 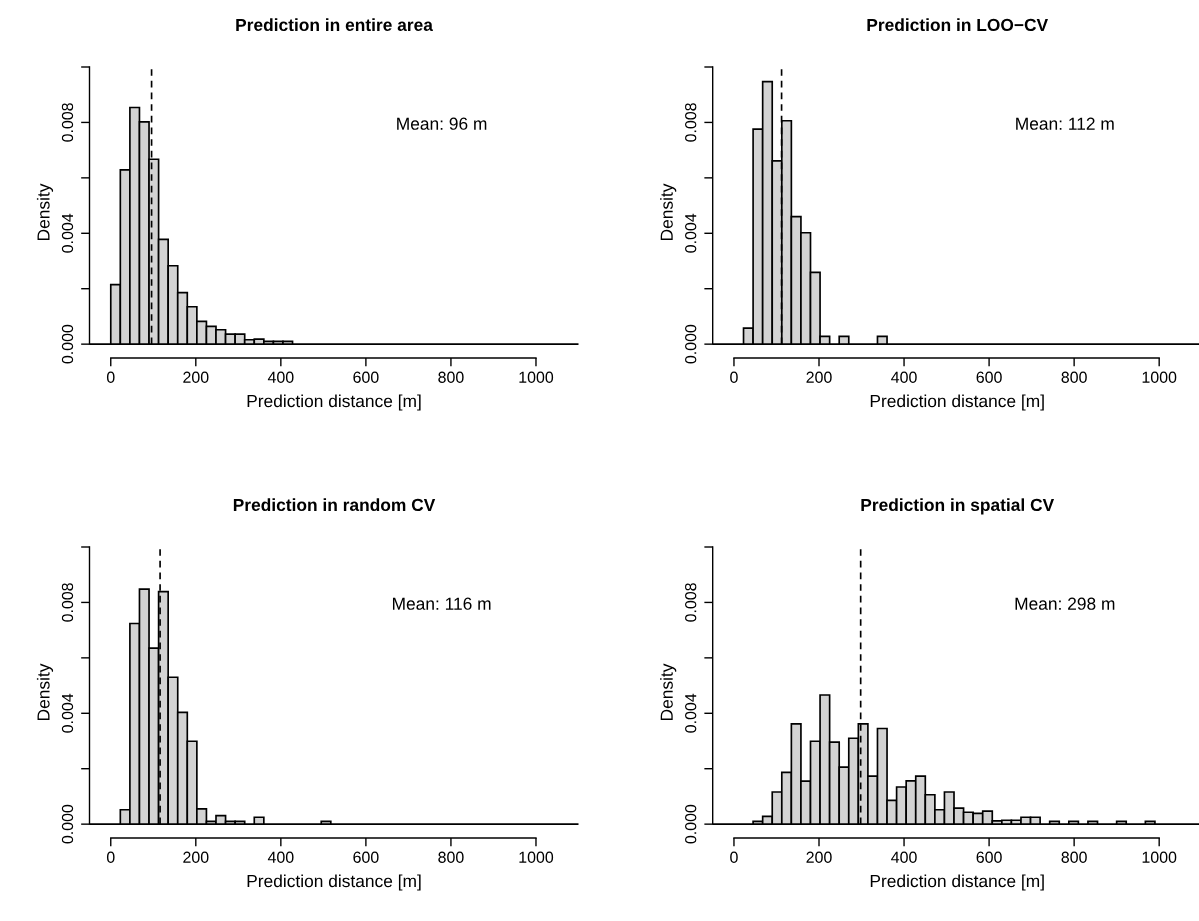 What do you see at coordinates (442, 123) in the screenshot?
I see `annotation: Mean: 96 m` at bounding box center [442, 123].